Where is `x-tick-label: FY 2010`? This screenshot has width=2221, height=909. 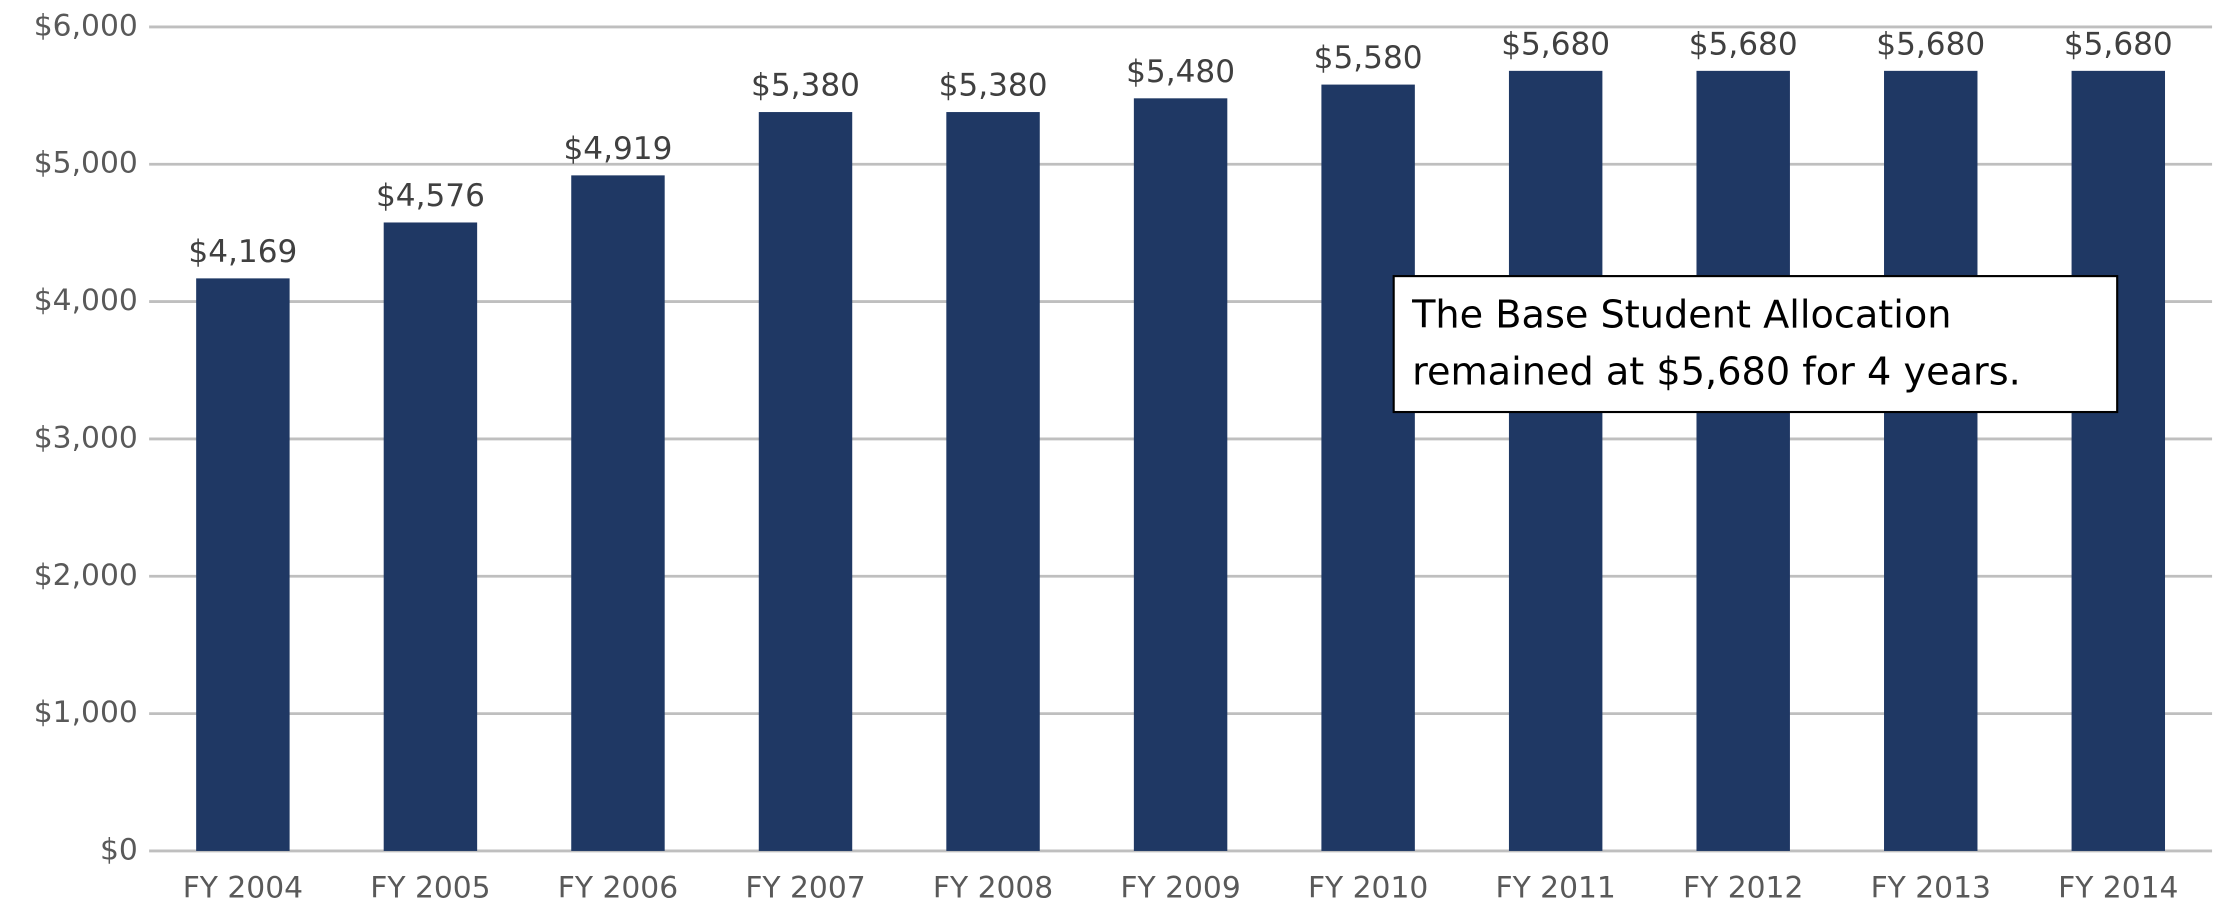
x-tick-label: FY 2010 is located at coordinates (1368, 888).